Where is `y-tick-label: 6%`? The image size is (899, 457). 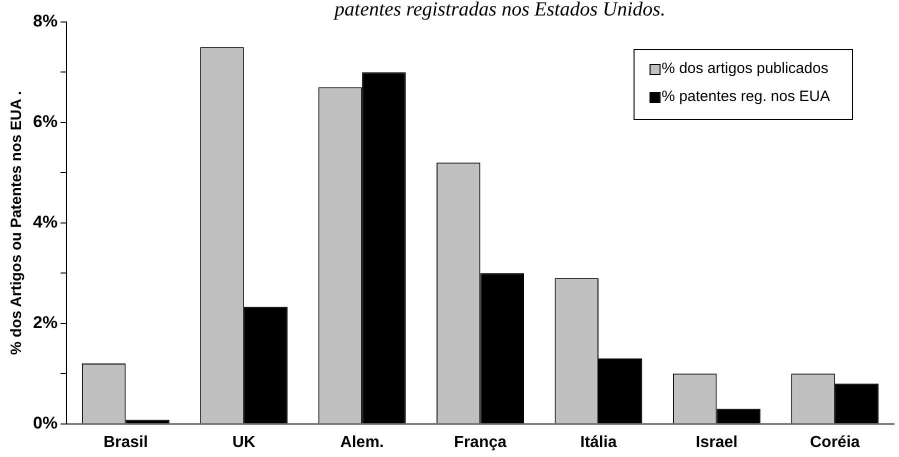 y-tick-label: 6% is located at coordinates (45, 122).